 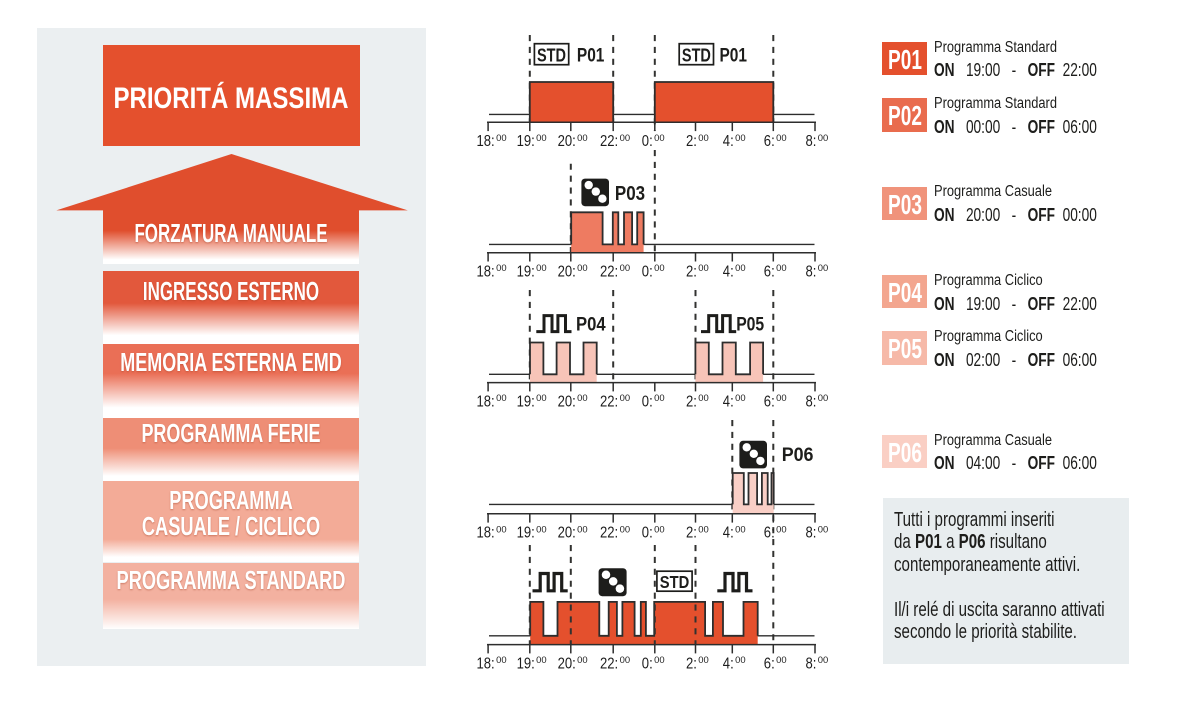 What do you see at coordinates (630, 194) in the screenshot?
I see `svg-text: P03` at bounding box center [630, 194].